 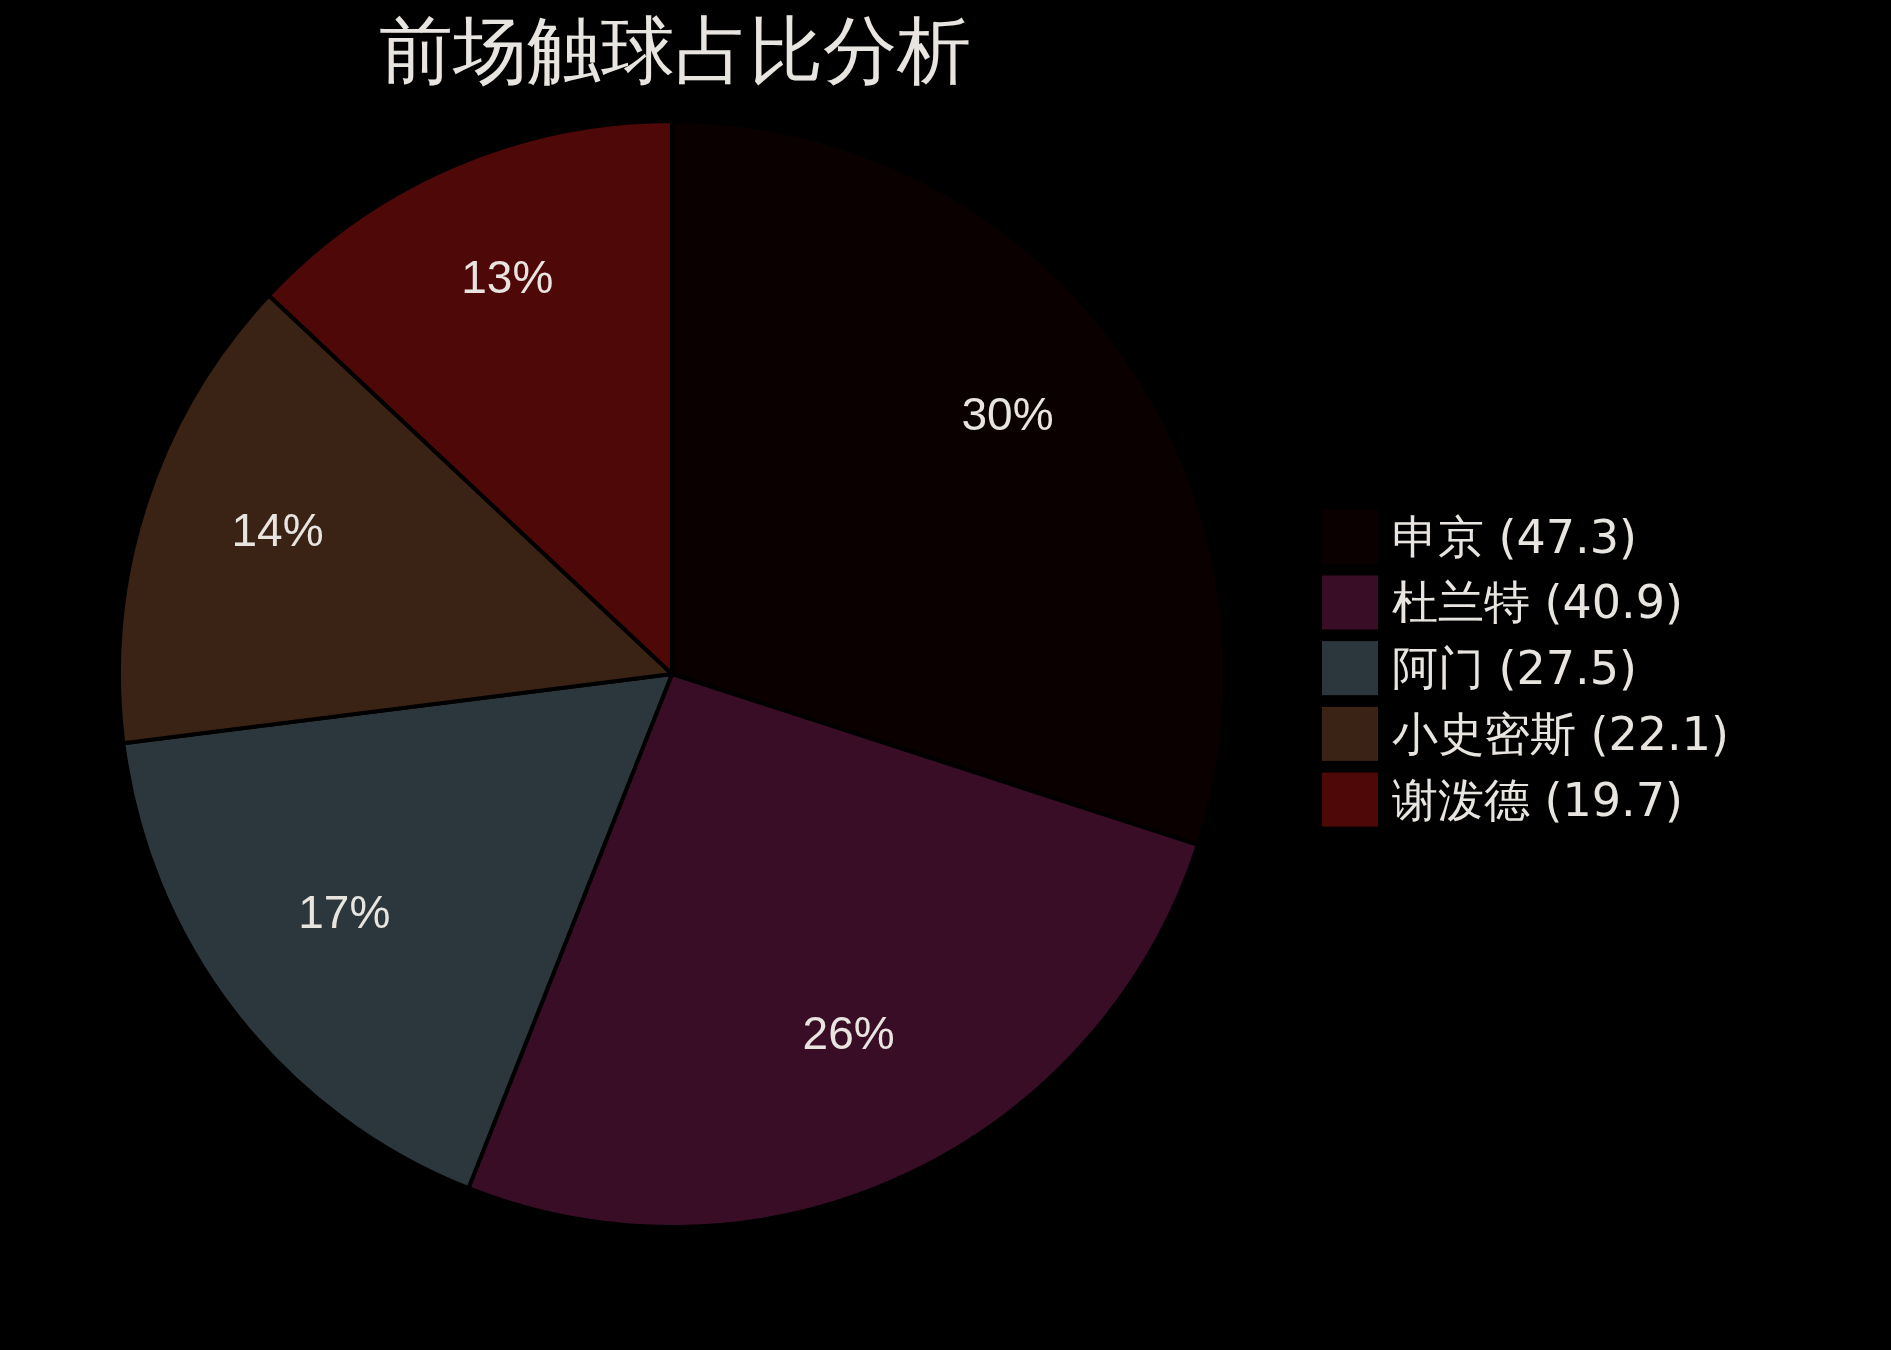 What do you see at coordinates (507, 277) in the screenshot?
I see `data-label: 13%` at bounding box center [507, 277].